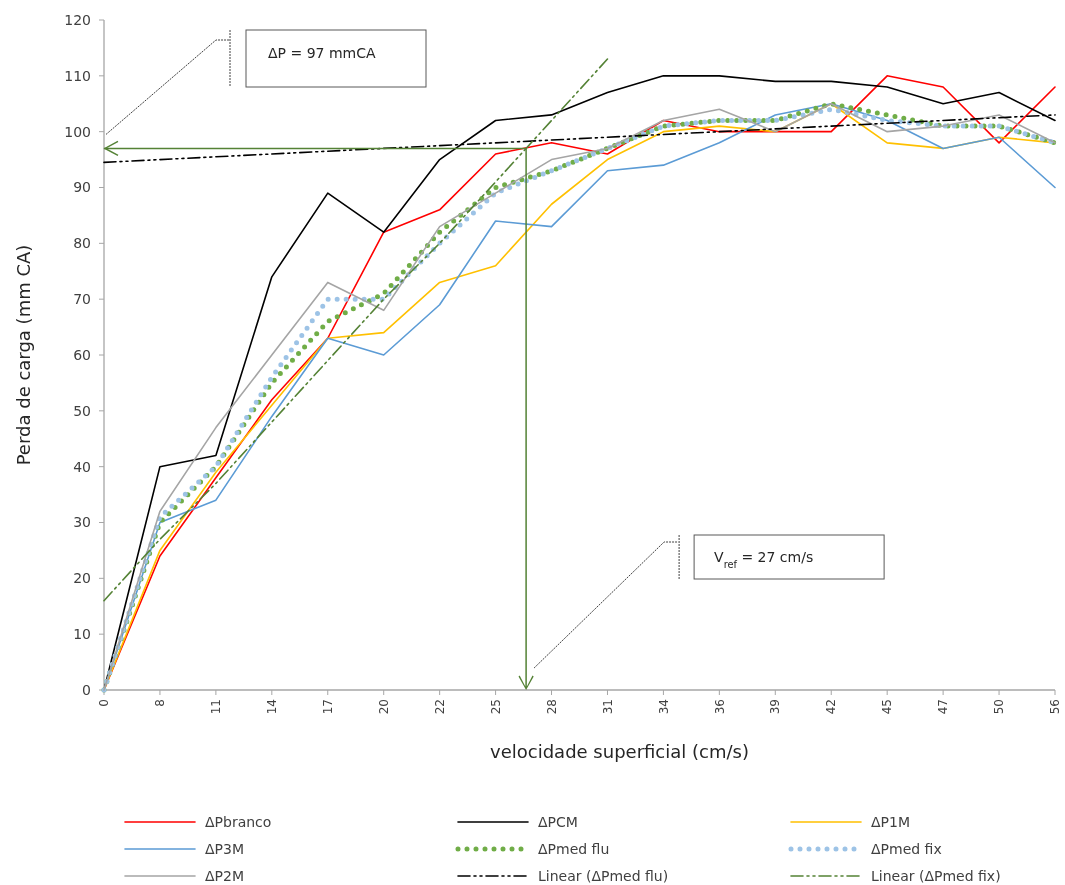 The image size is (1065, 885). I want to click on x-tick-label: 39, so click(775, 707).